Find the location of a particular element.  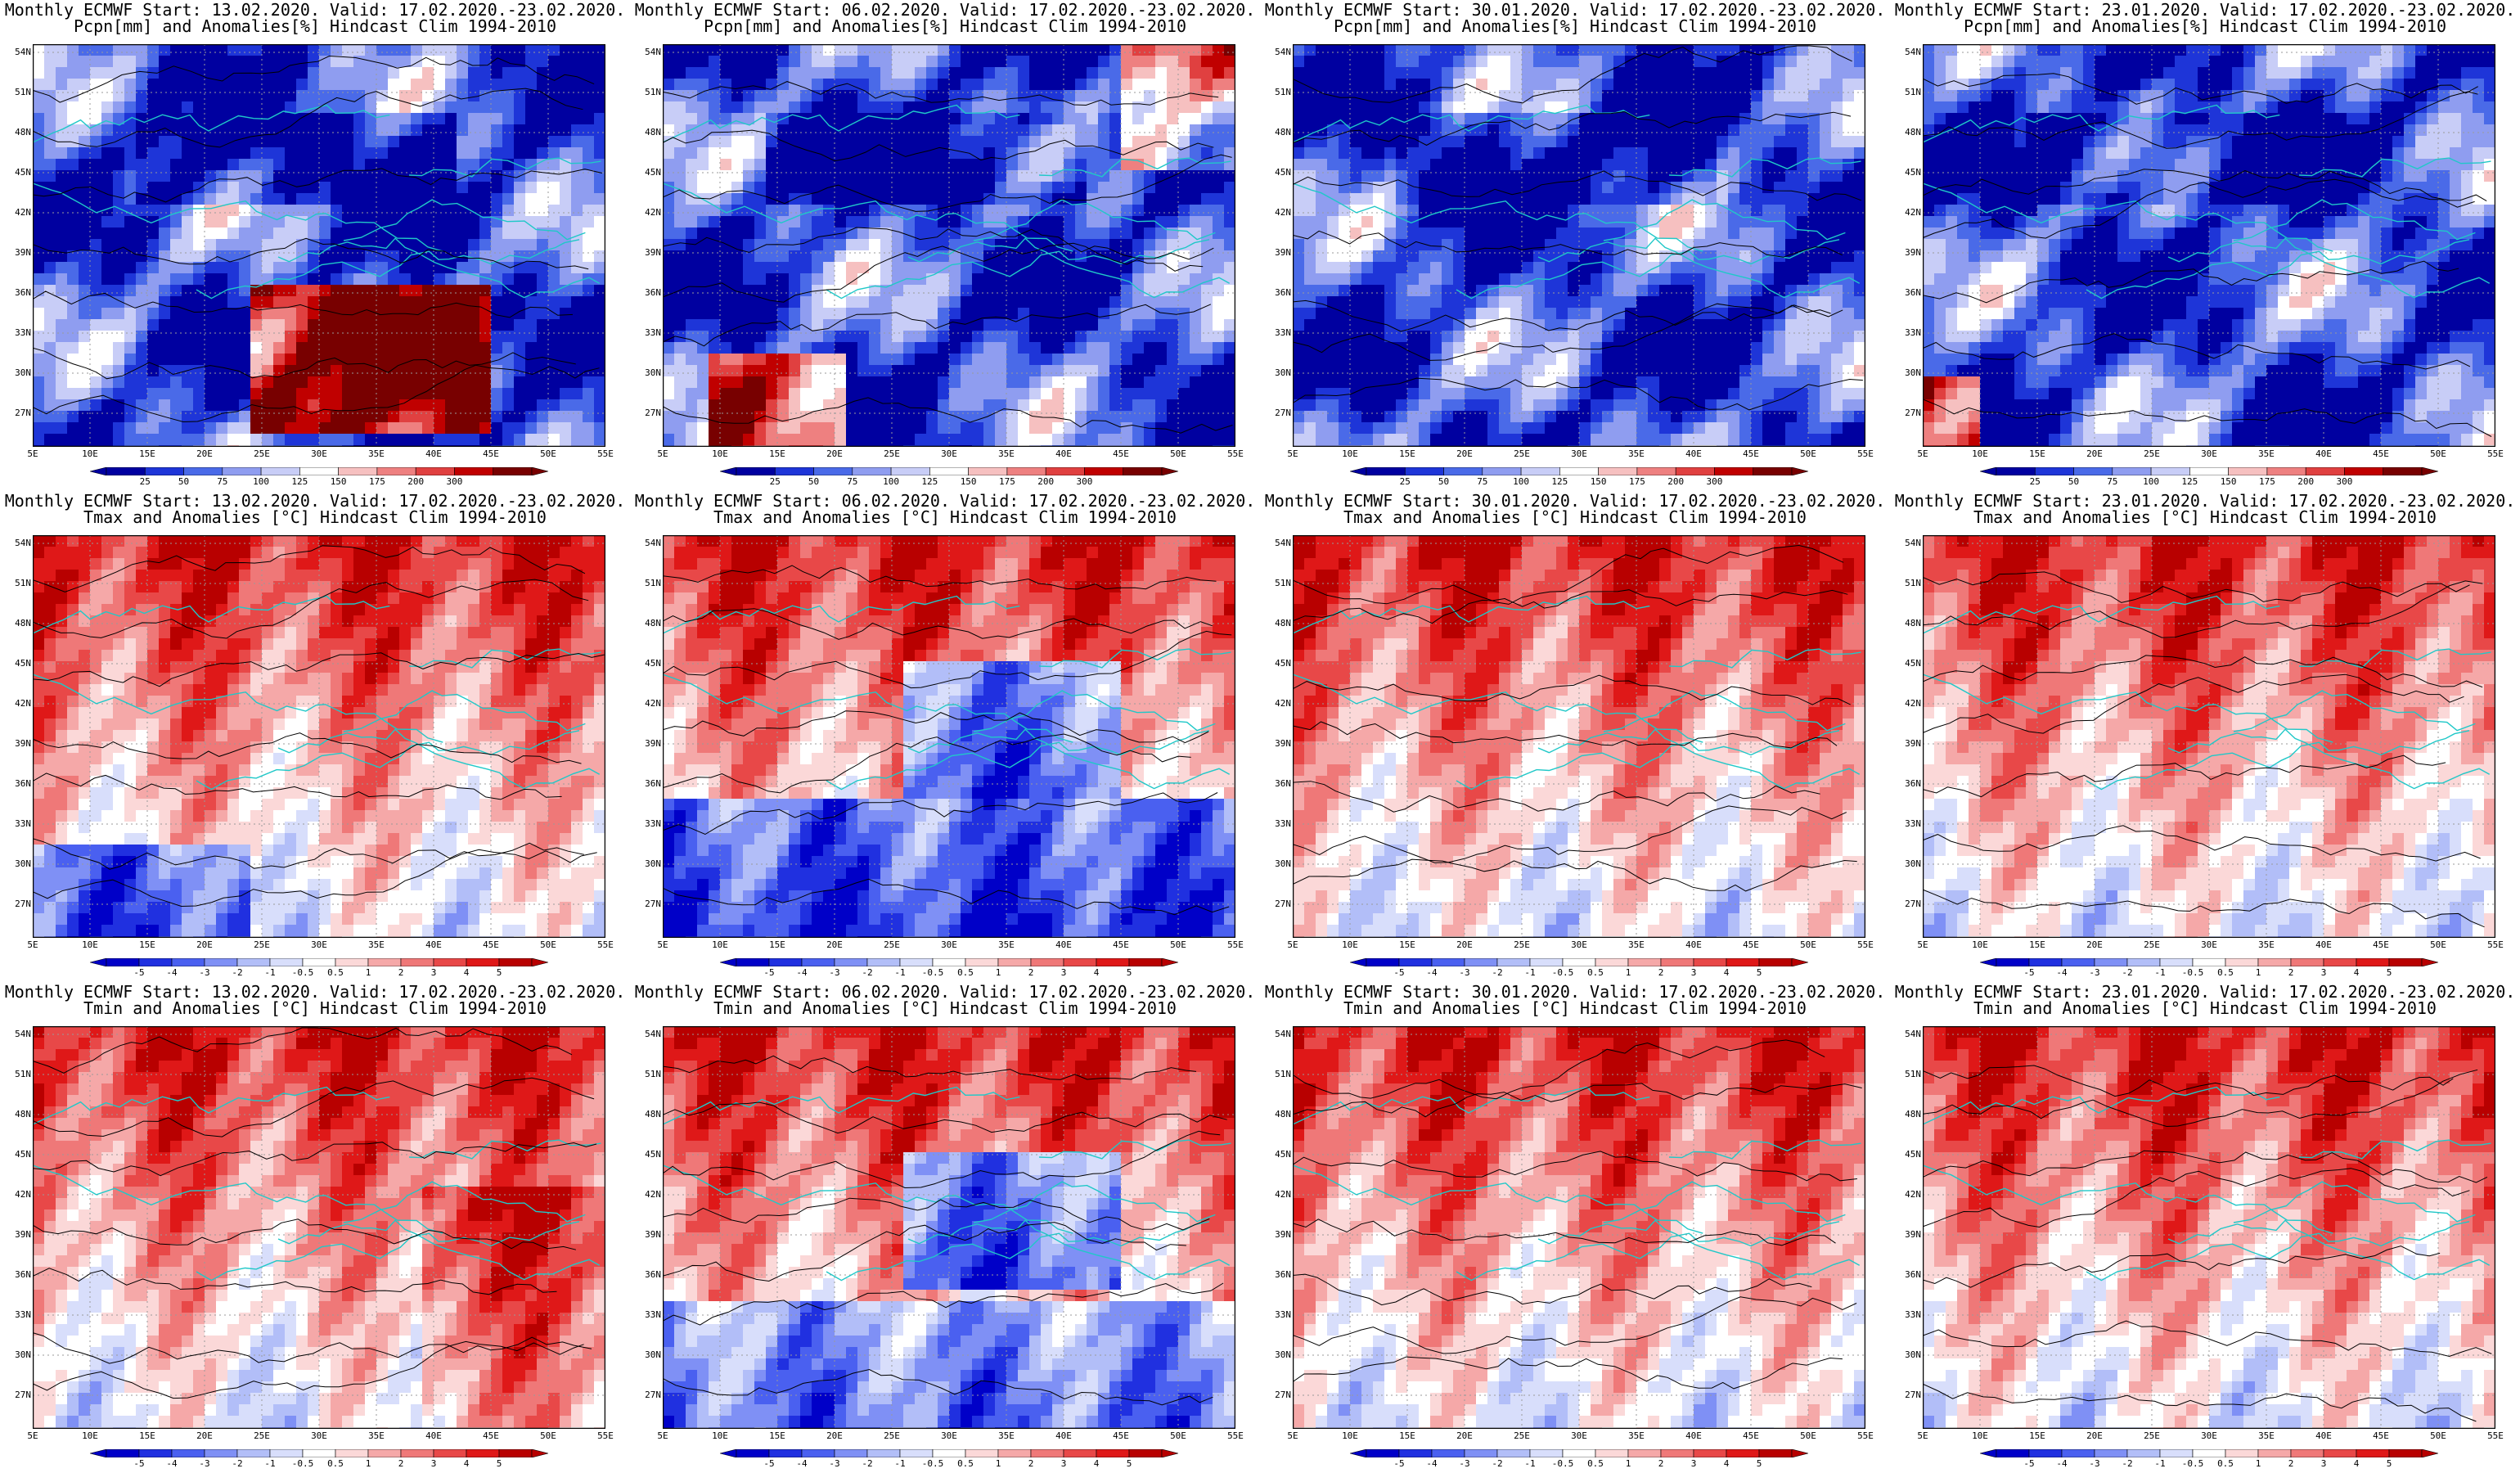

colorbar-tick-label: 175 is located at coordinates (1638, 482).